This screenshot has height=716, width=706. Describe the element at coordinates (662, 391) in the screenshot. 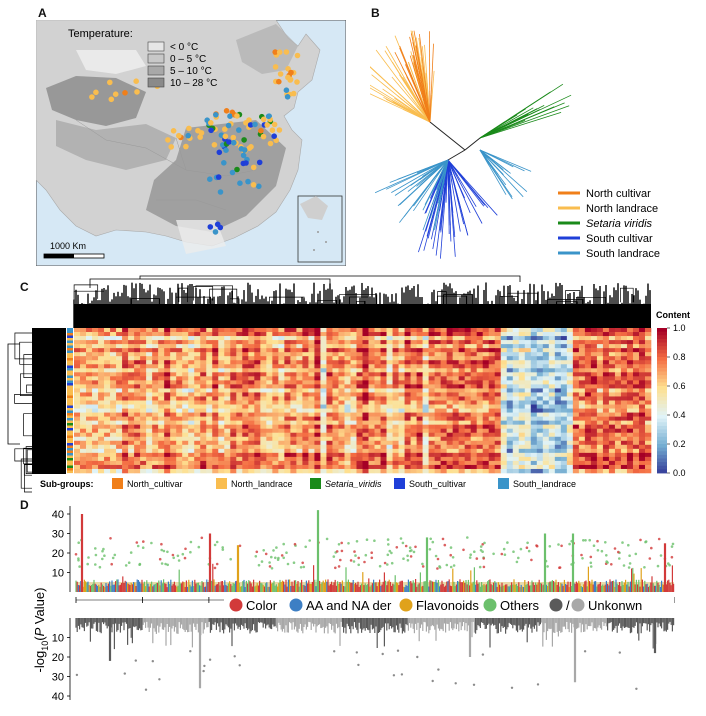

I see `colorbar-segment` at that location.